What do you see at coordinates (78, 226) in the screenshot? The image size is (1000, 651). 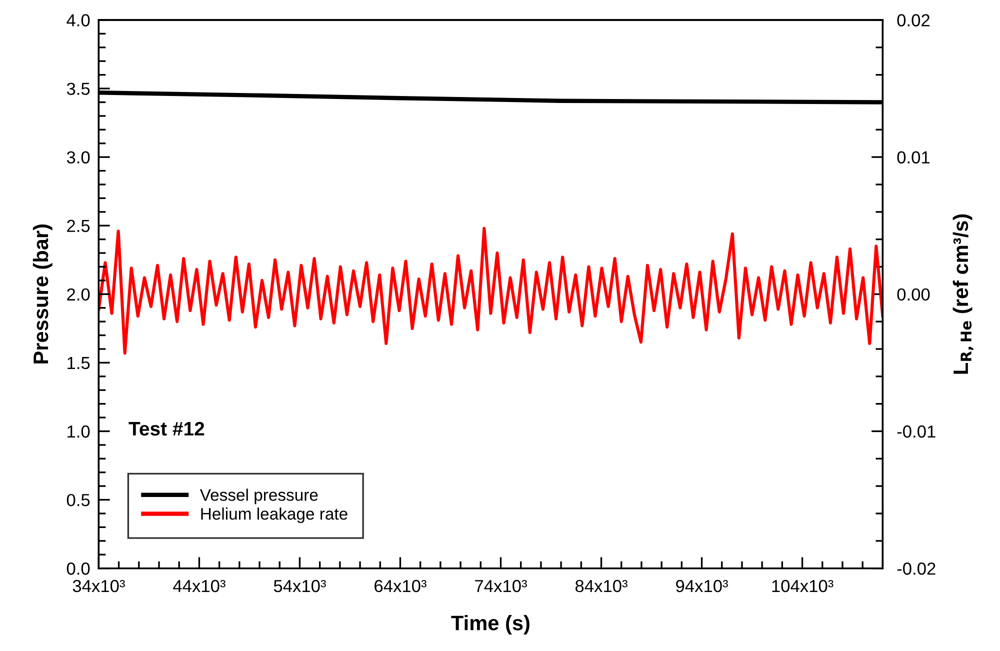 I see `y-tick-label: 2.5` at bounding box center [78, 226].